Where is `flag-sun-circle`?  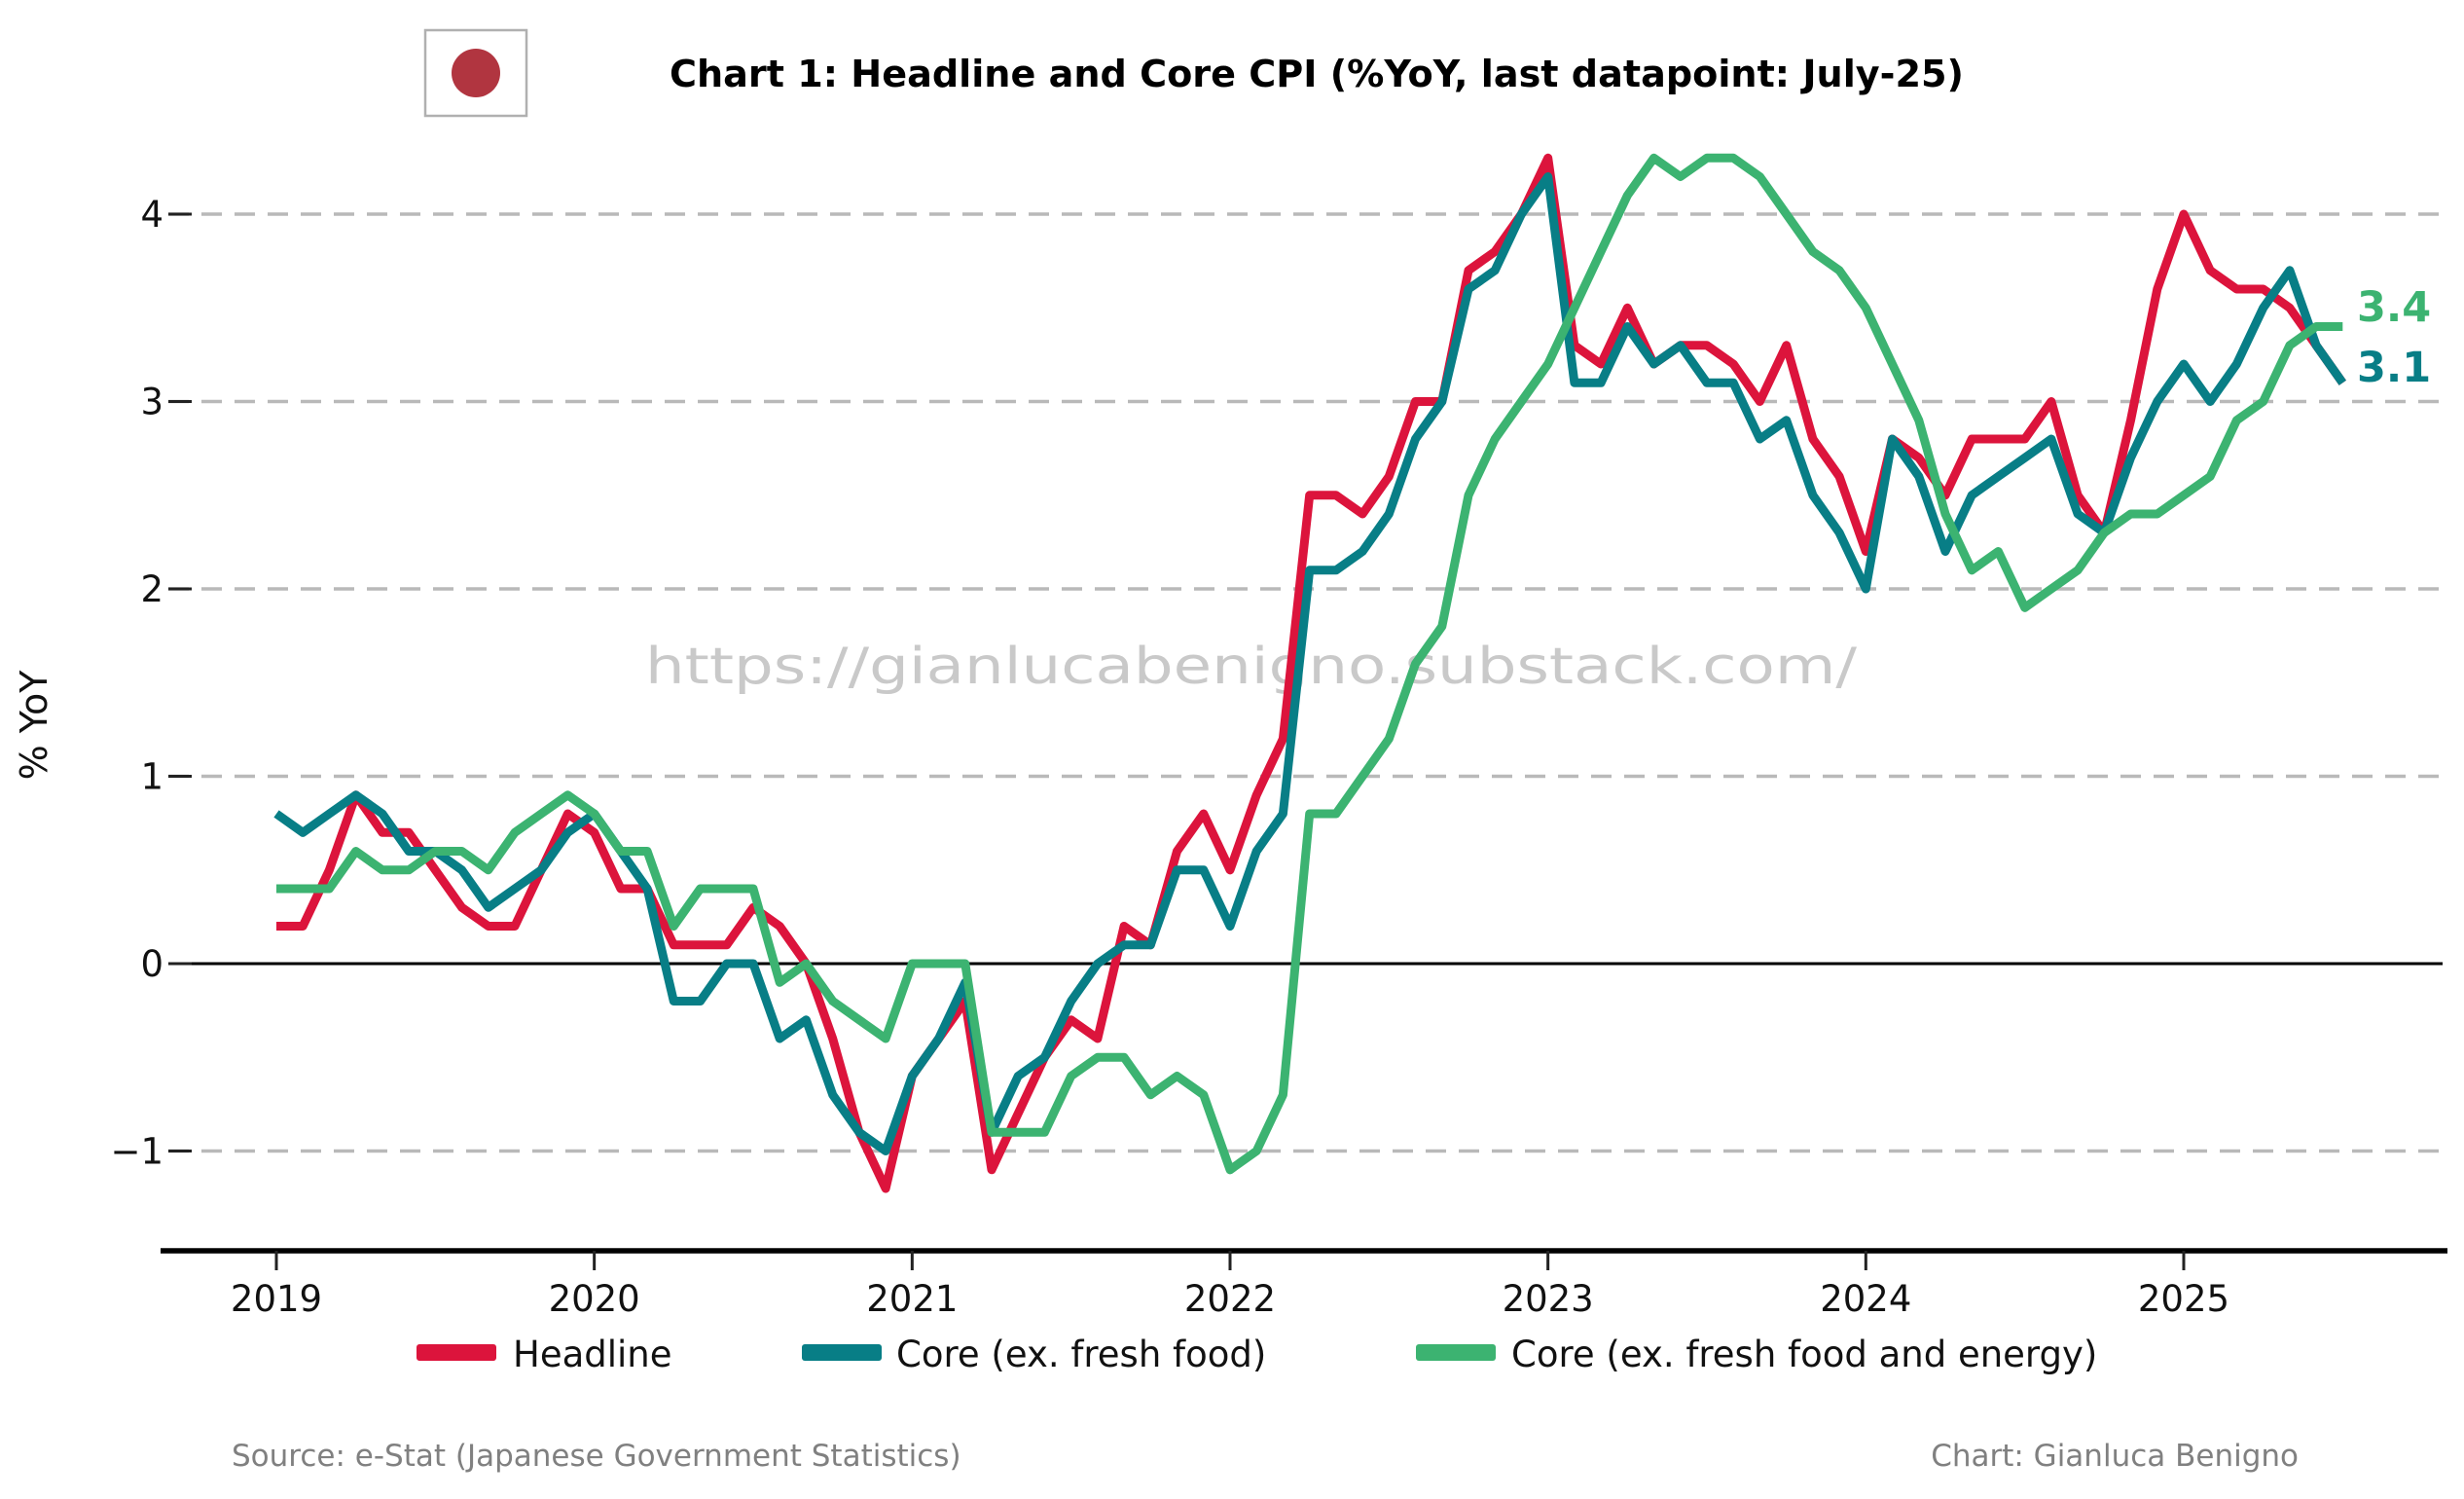
flag-sun-circle is located at coordinates (476, 73).